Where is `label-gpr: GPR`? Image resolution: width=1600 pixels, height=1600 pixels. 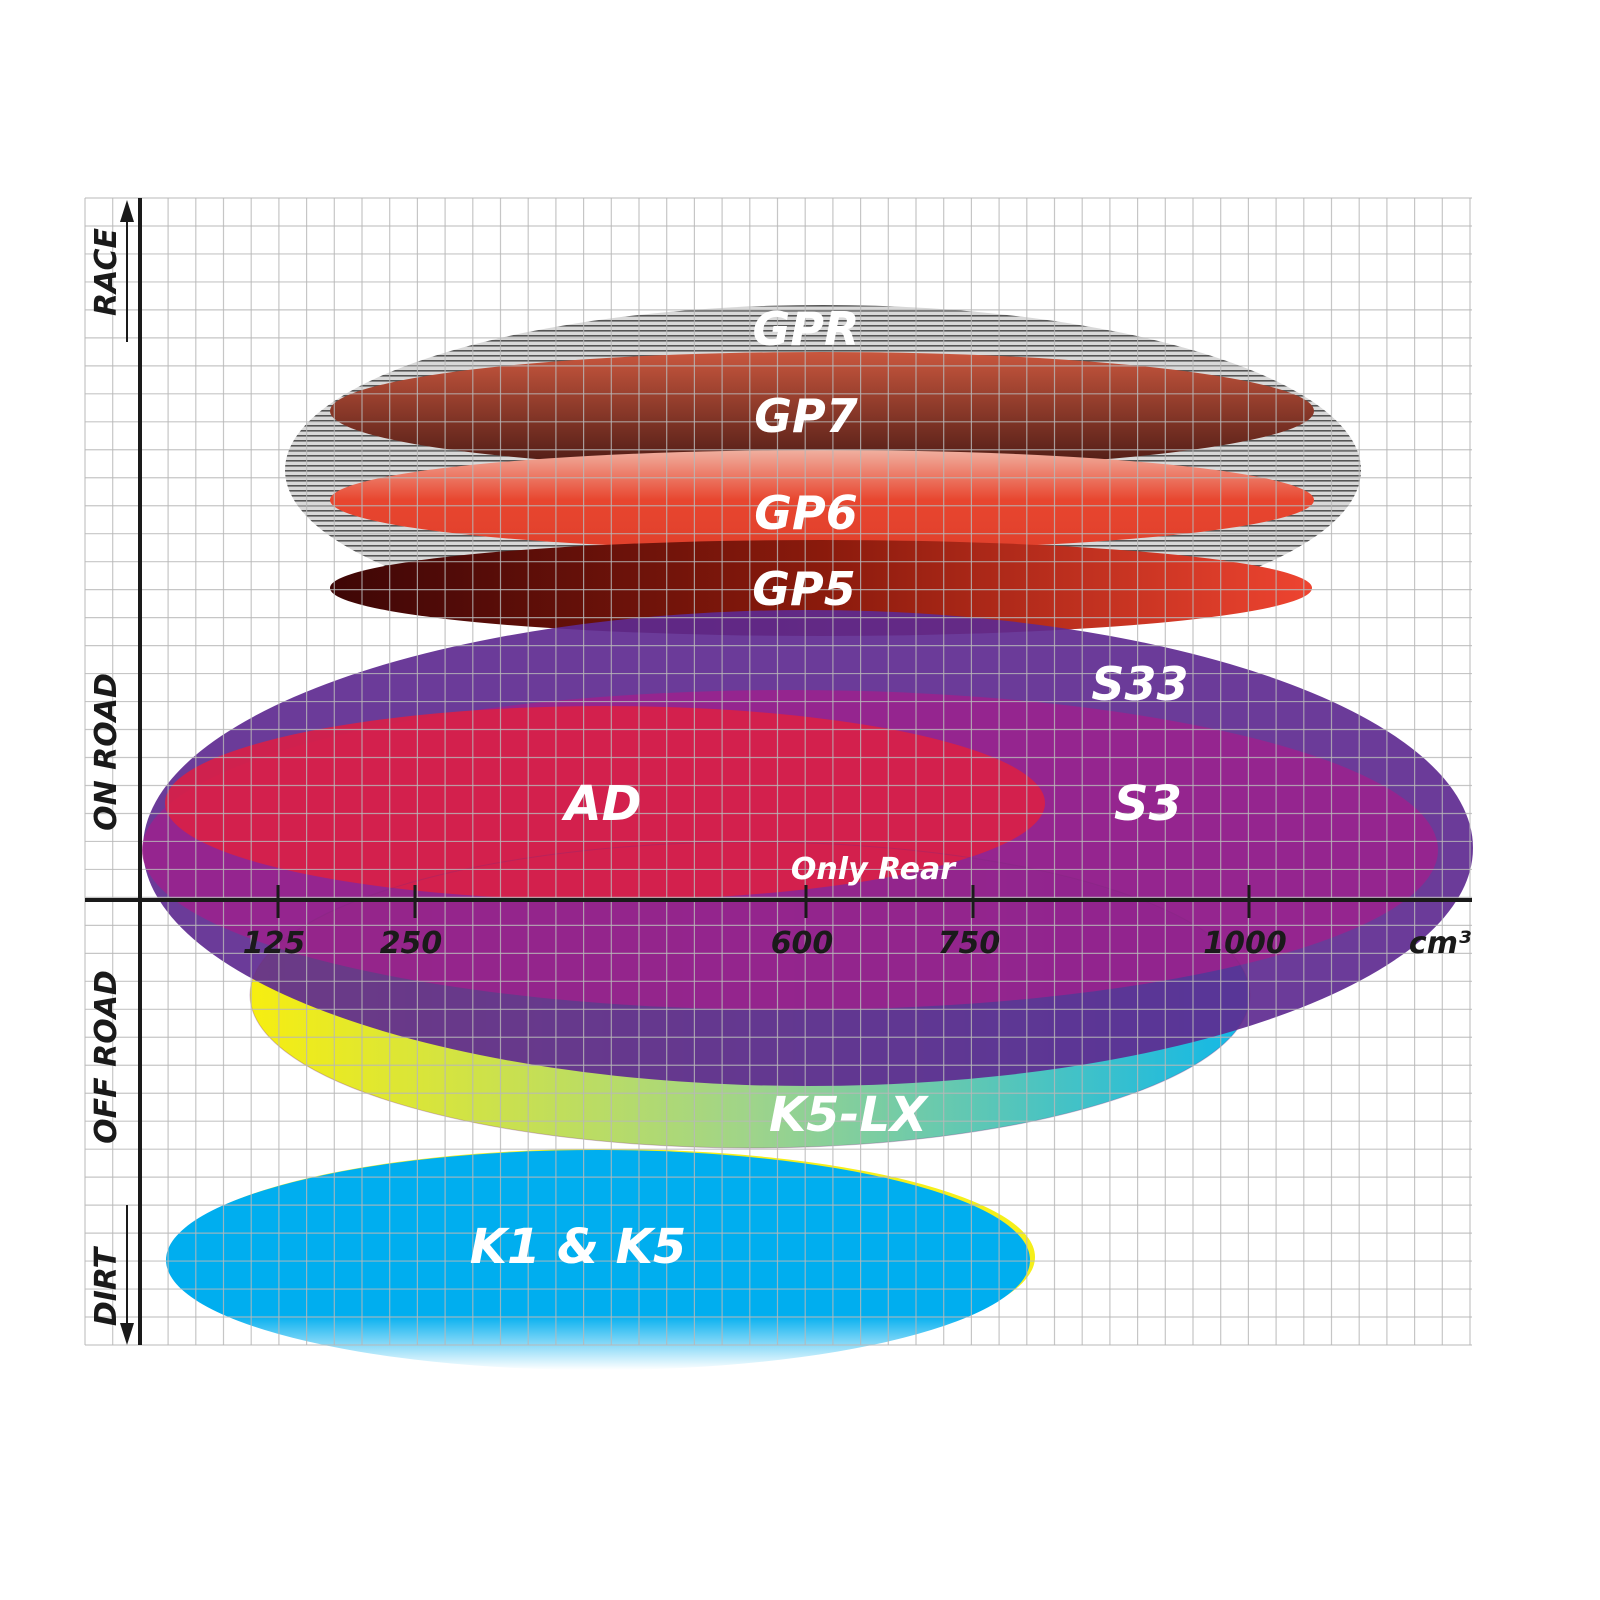 label-gpr: GPR is located at coordinates (806, 329).